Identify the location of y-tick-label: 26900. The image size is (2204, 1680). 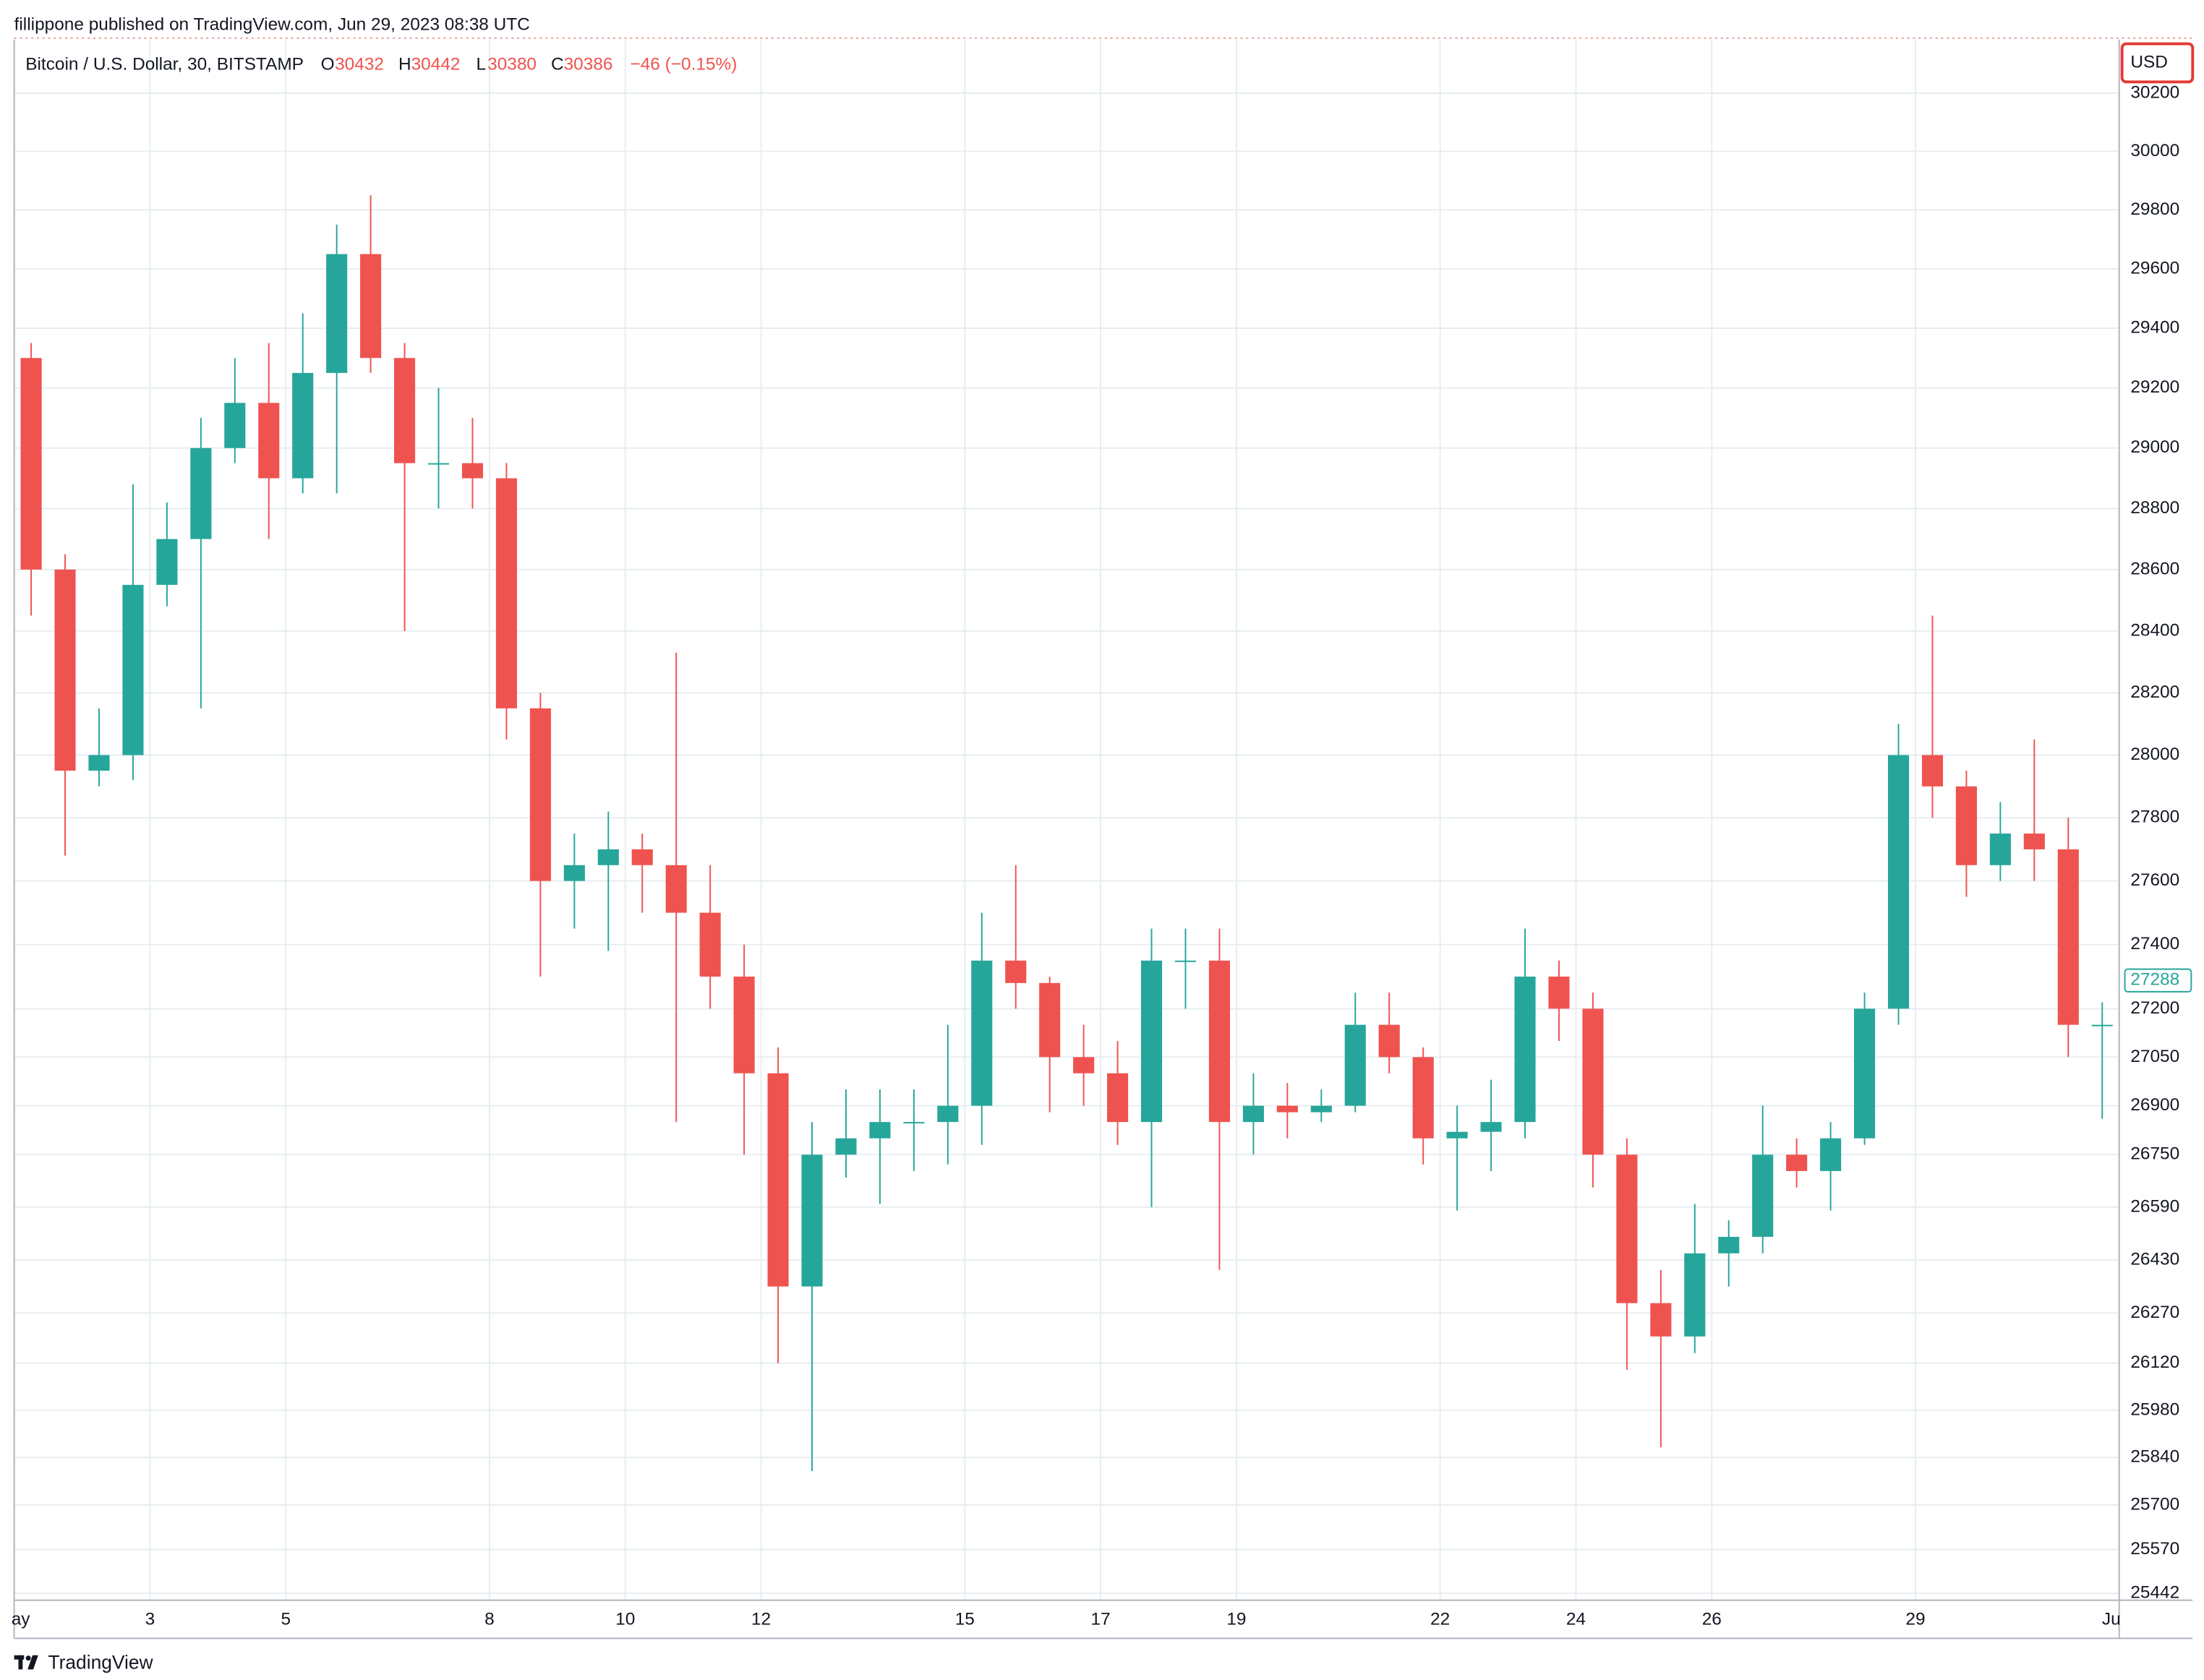
(2155, 1105).